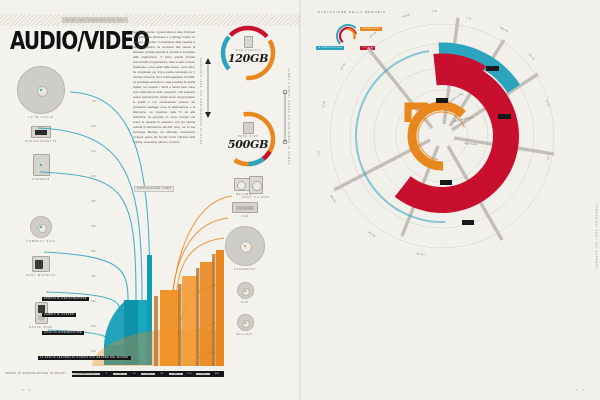 Image resolution: width=600 pixels, height=400 pixels. I want to click on list-item: BLU-RAY, so click(245, 328).